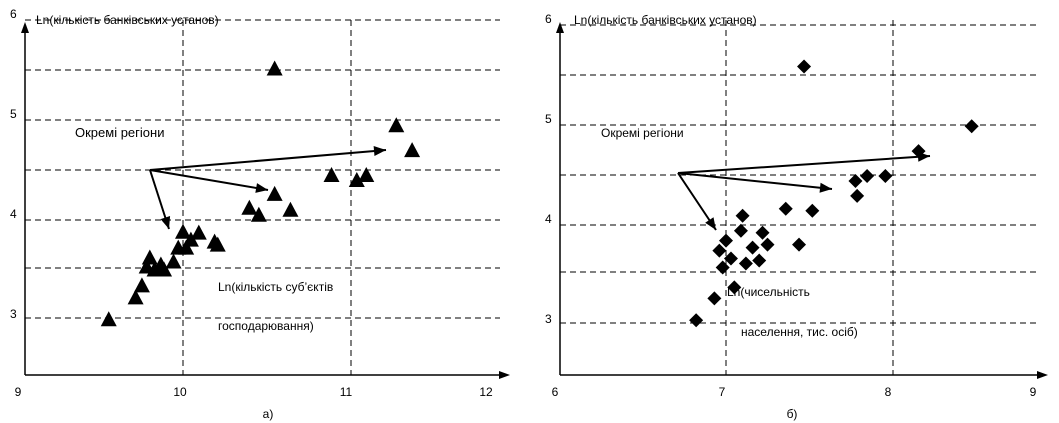 Image resolution: width=1059 pixels, height=423 pixels. Describe the element at coordinates (768, 292) in the screenshot. I see `x-axis-label-b-line1: Ln(чисельність` at that location.